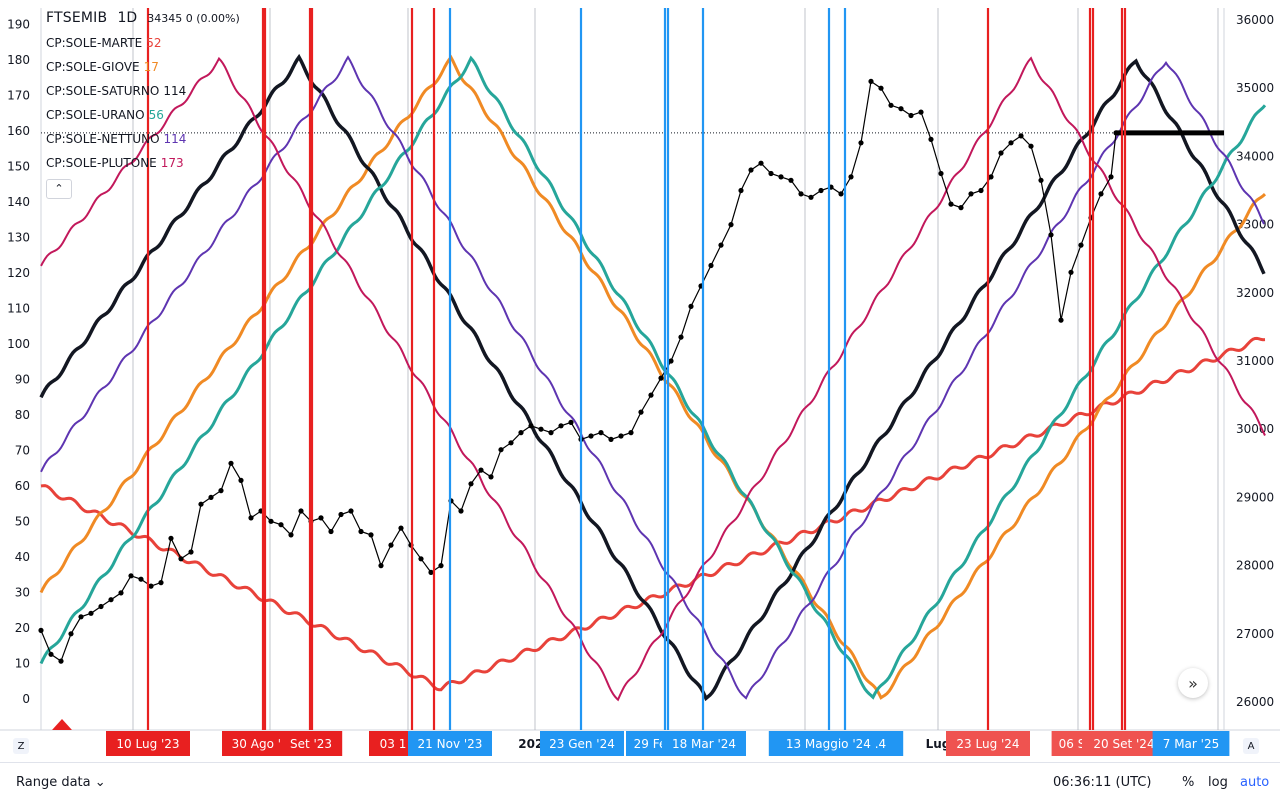 This screenshot has width=1280, height=801. Describe the element at coordinates (59, 189) in the screenshot. I see `chevron-up-icon: ⌃` at that location.